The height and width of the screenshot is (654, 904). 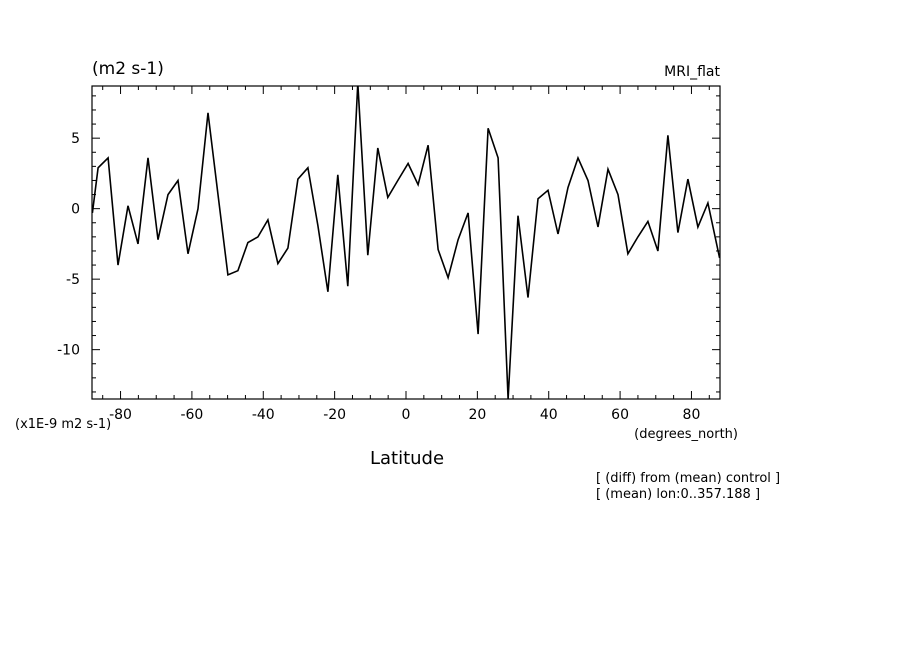 I want to click on unit-label: (m2 s-1), so click(x=128, y=69).